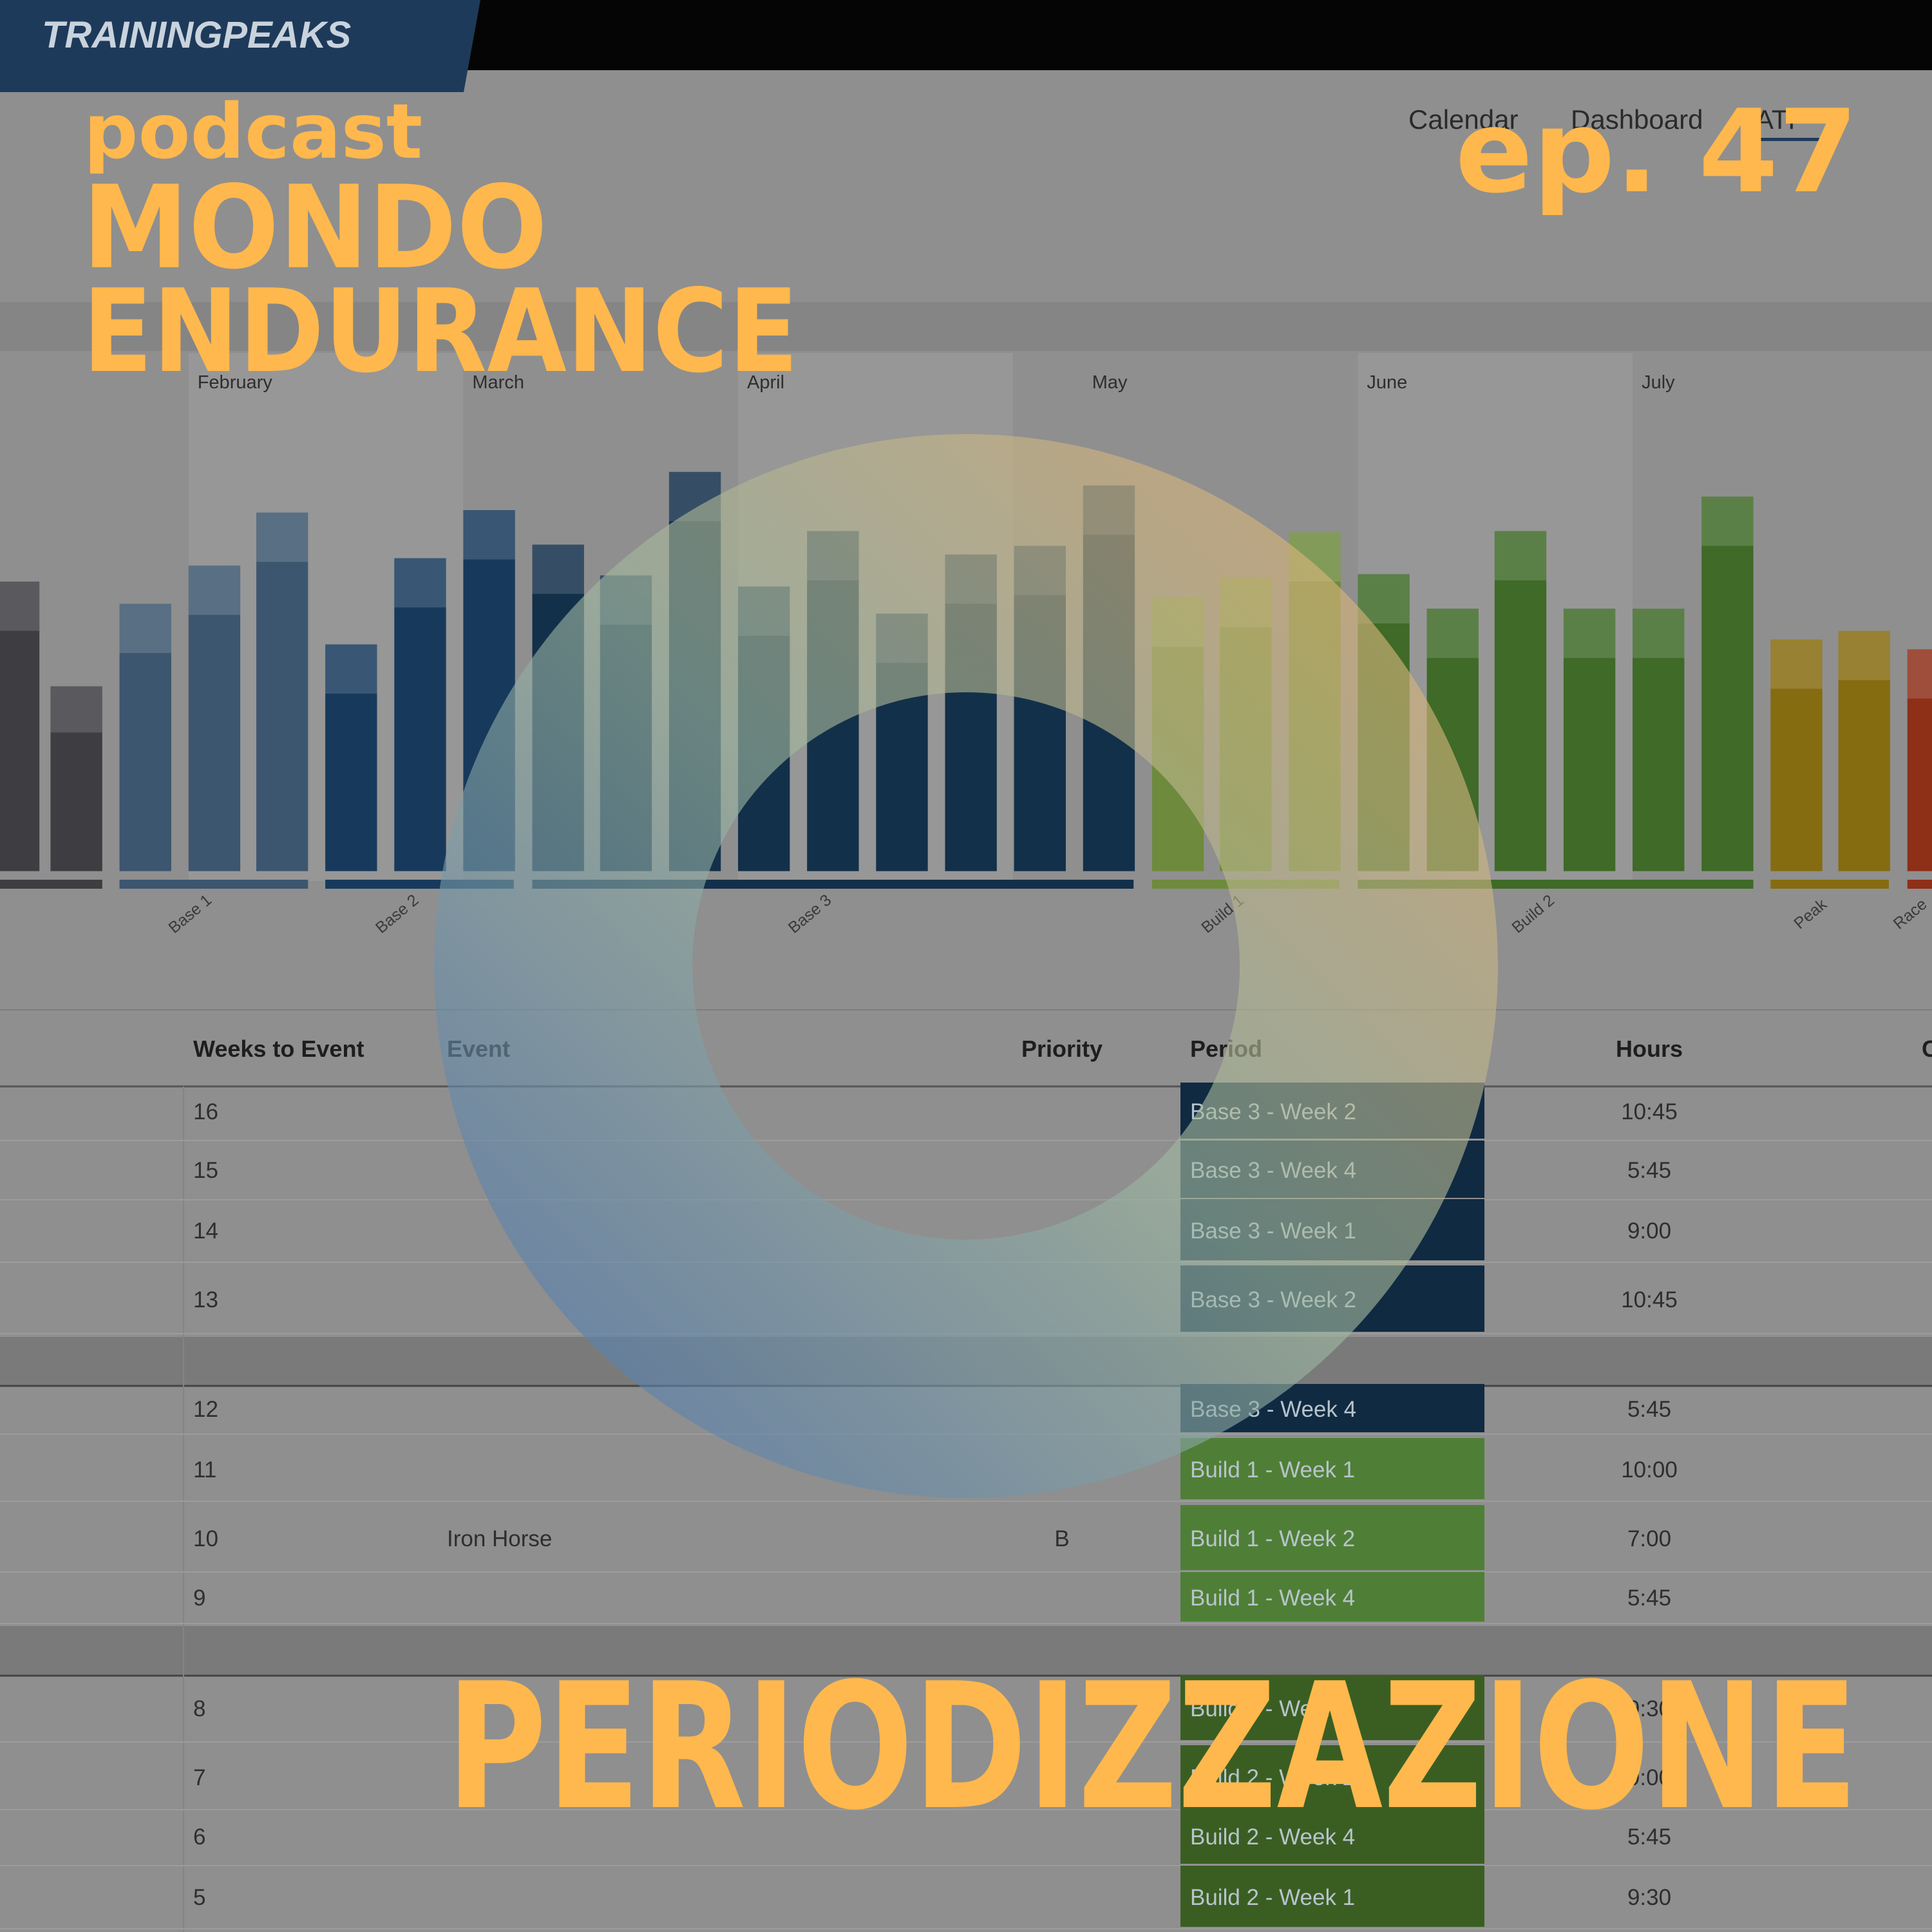 The width and height of the screenshot is (1932, 1932). What do you see at coordinates (1062, 1049) in the screenshot?
I see `table-header: Priority` at bounding box center [1062, 1049].